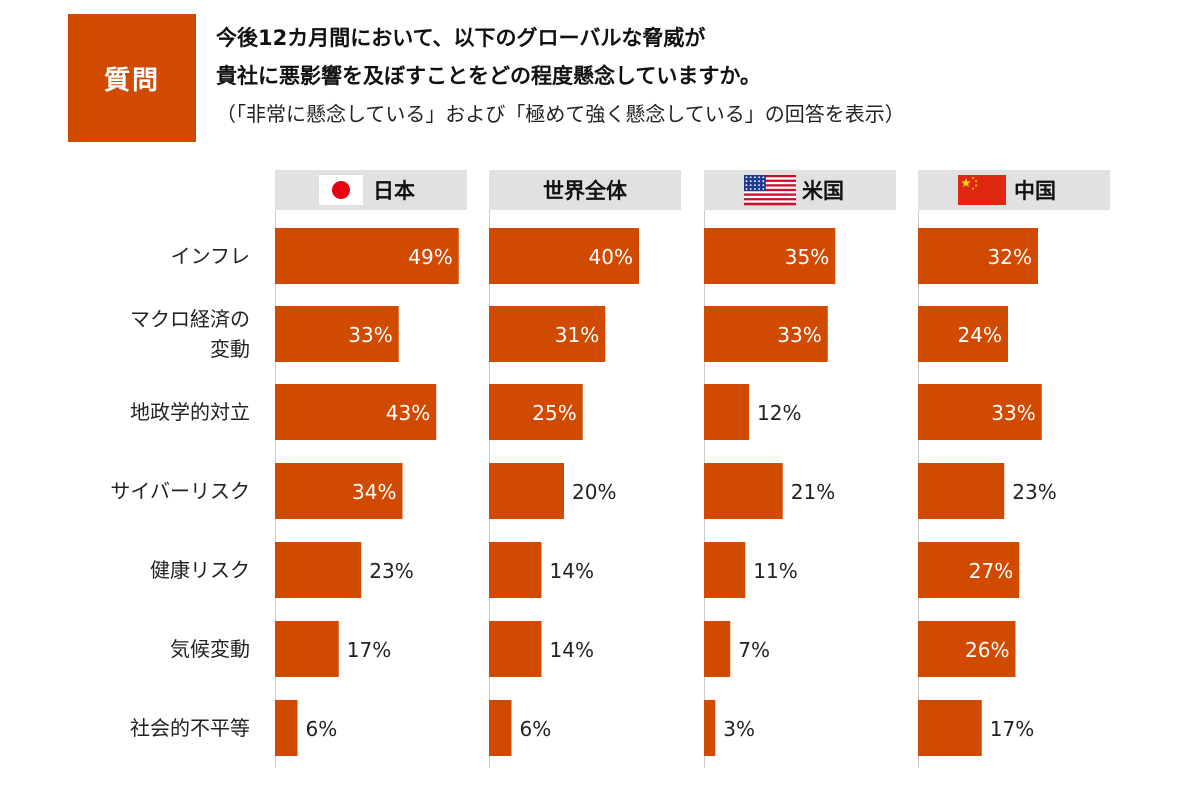 This screenshot has width=1200, height=800. Describe the element at coordinates (966, 183) in the screenshot. I see `china-flag-big-star` at that location.